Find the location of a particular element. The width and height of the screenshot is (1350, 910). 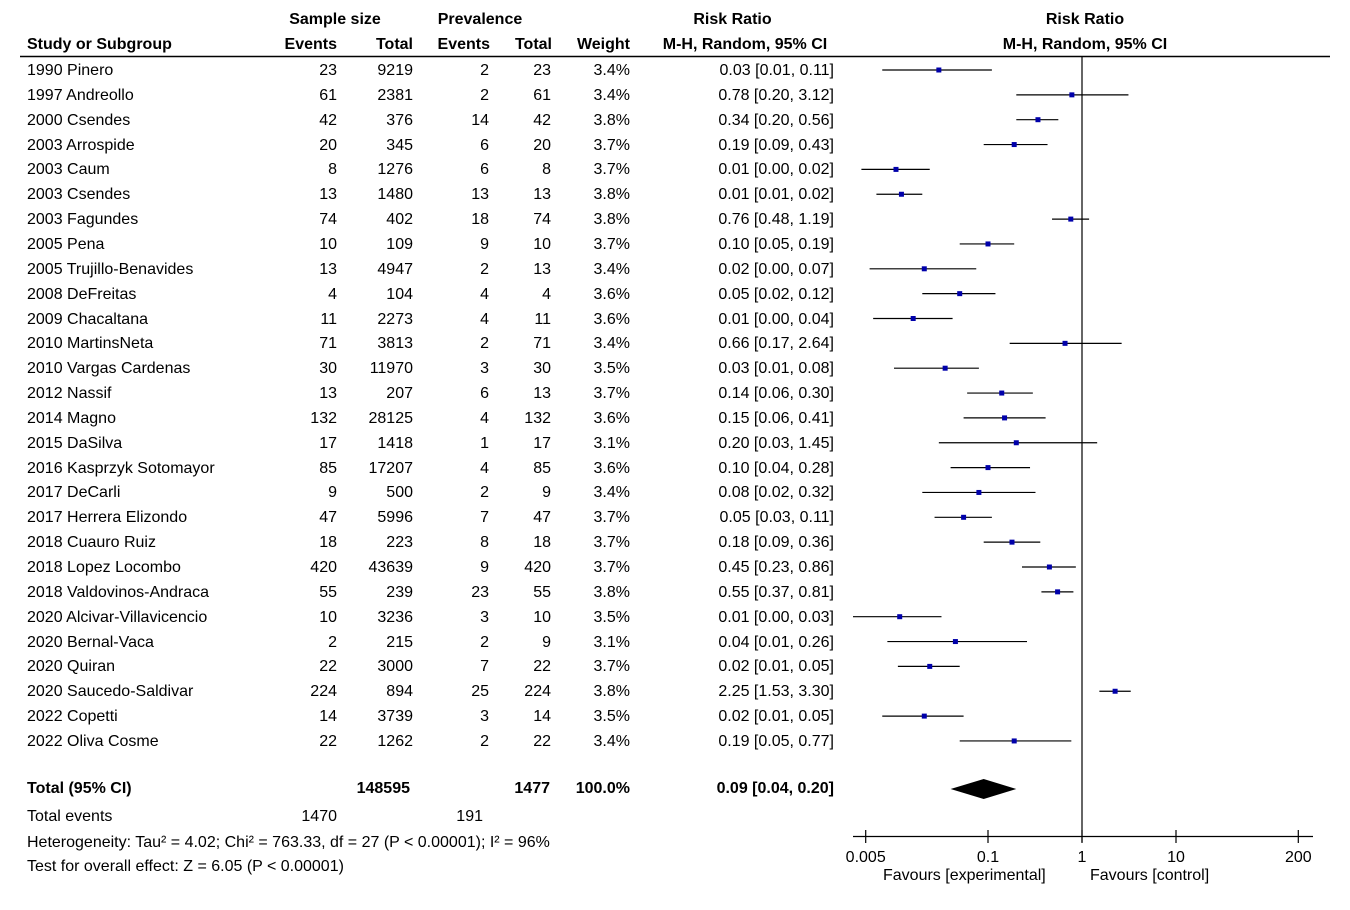

events-sample: 23 is located at coordinates (328, 70).